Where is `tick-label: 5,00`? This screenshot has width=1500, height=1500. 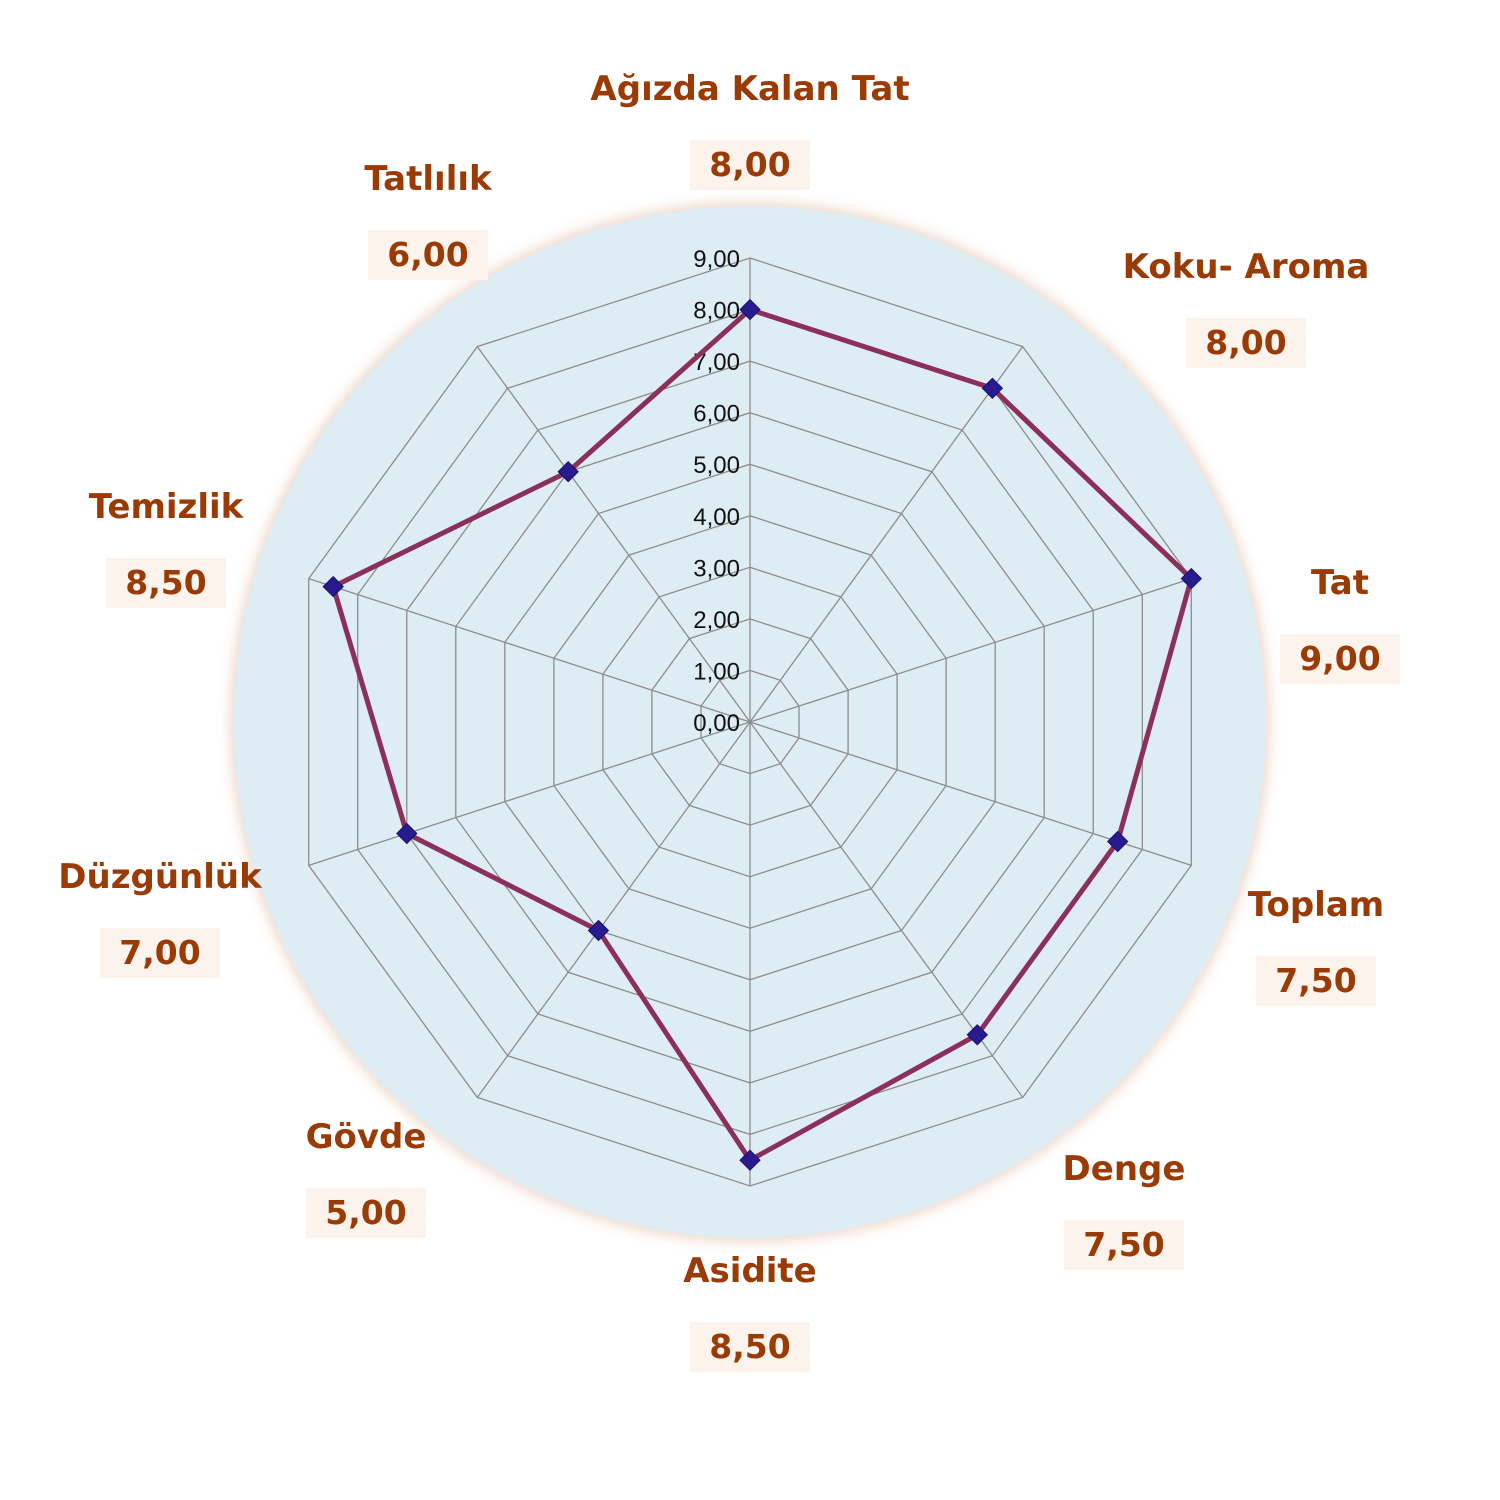
tick-label: 5,00 is located at coordinates (716, 465).